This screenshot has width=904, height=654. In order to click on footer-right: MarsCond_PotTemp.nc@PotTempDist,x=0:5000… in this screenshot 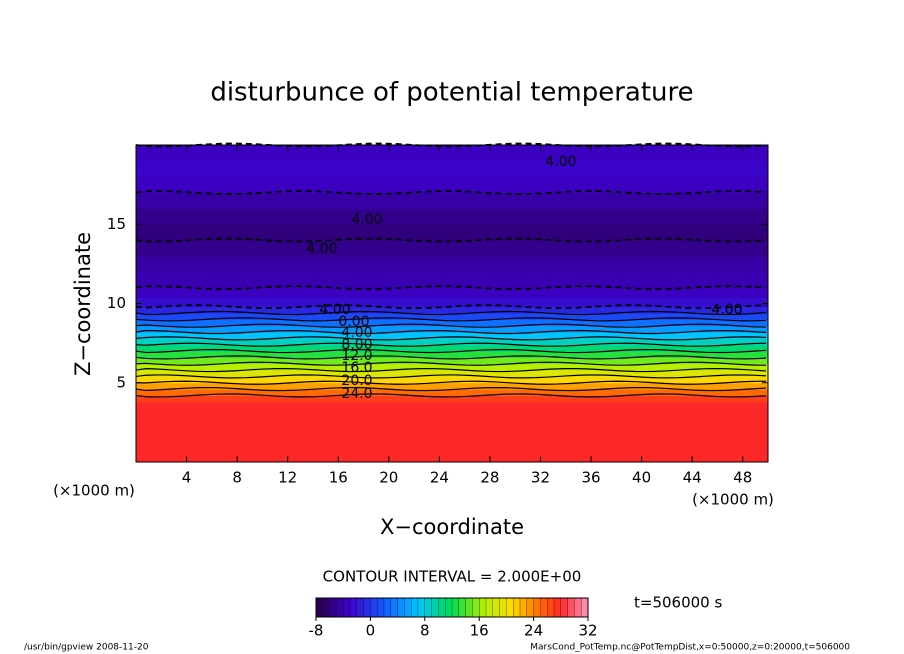, I will do `click(690, 648)`.